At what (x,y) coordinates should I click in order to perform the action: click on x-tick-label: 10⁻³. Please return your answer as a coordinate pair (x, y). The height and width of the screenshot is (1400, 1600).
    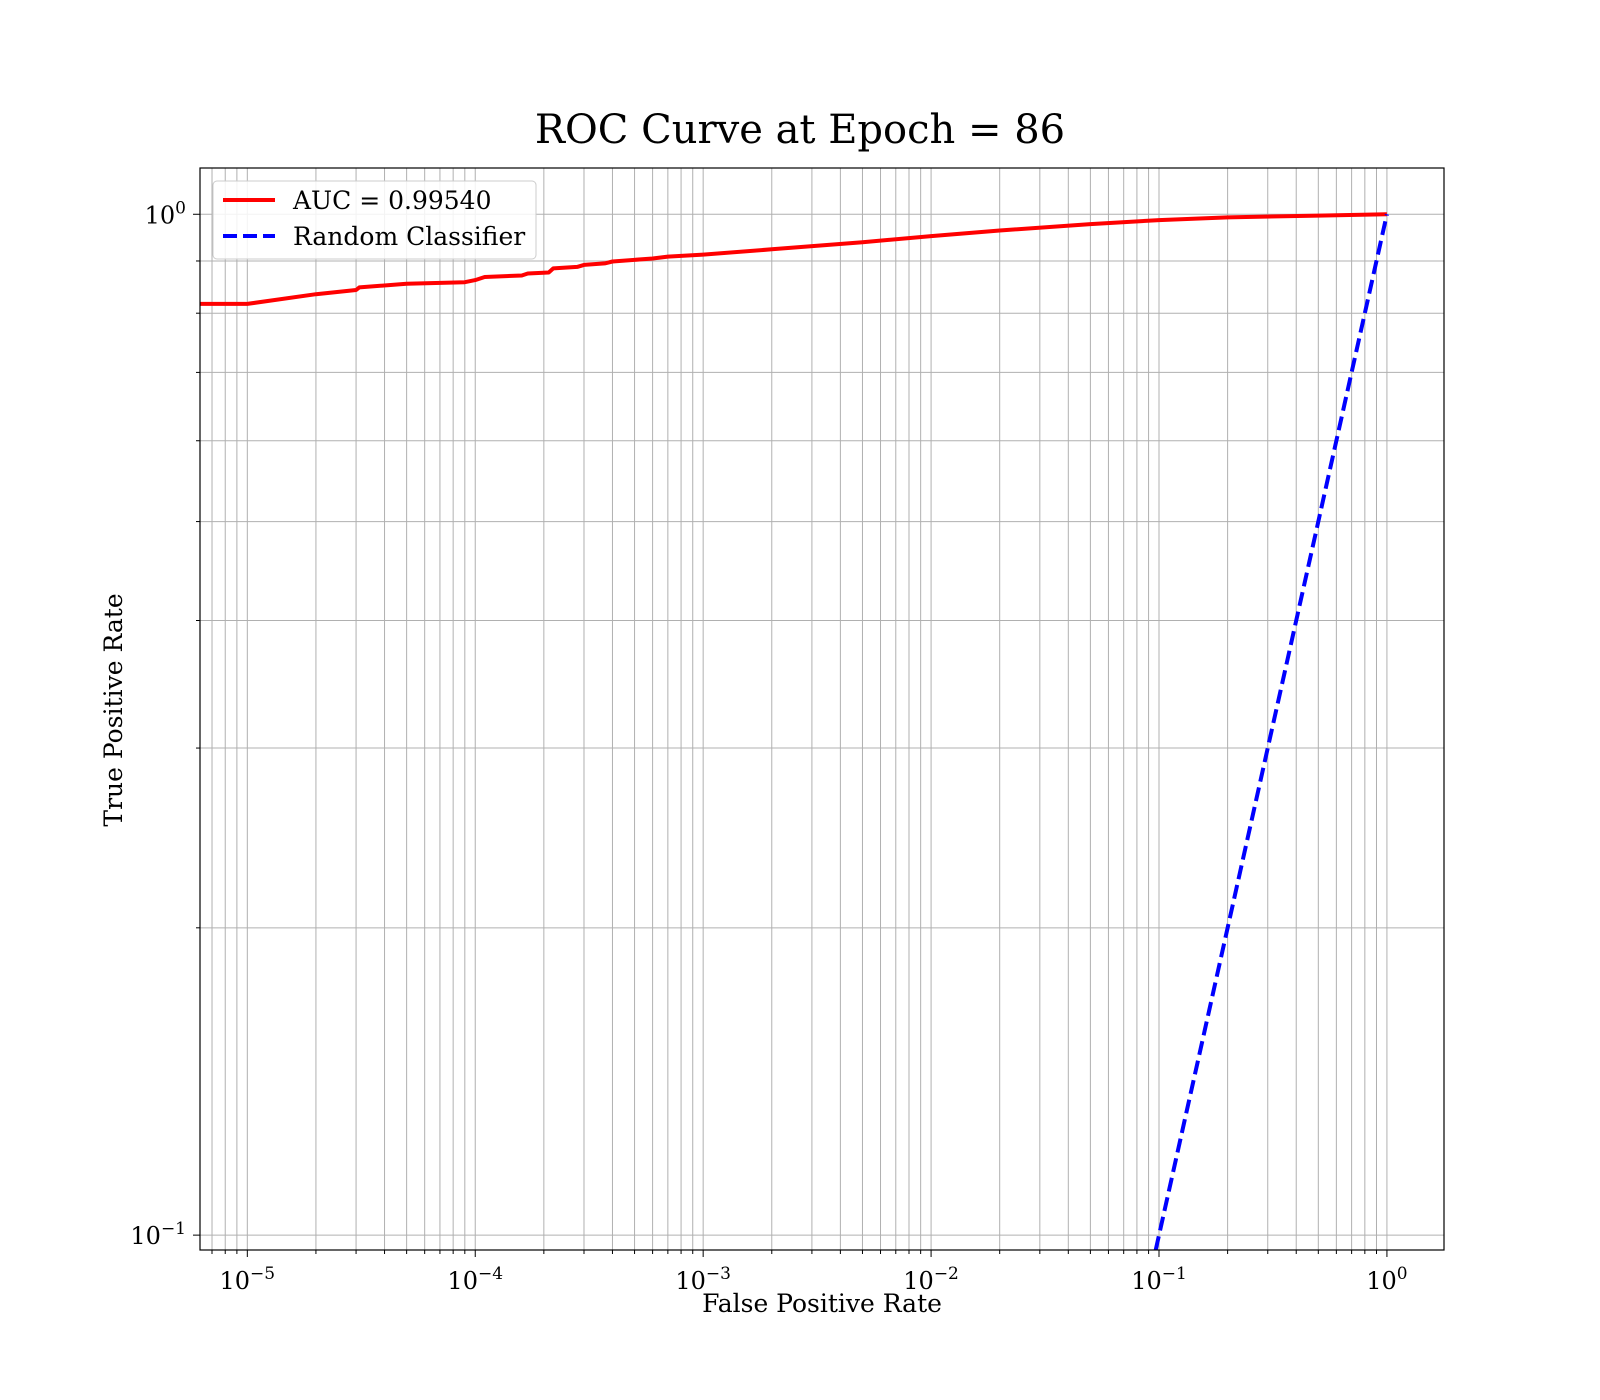
    Looking at the image, I should click on (703, 1279).